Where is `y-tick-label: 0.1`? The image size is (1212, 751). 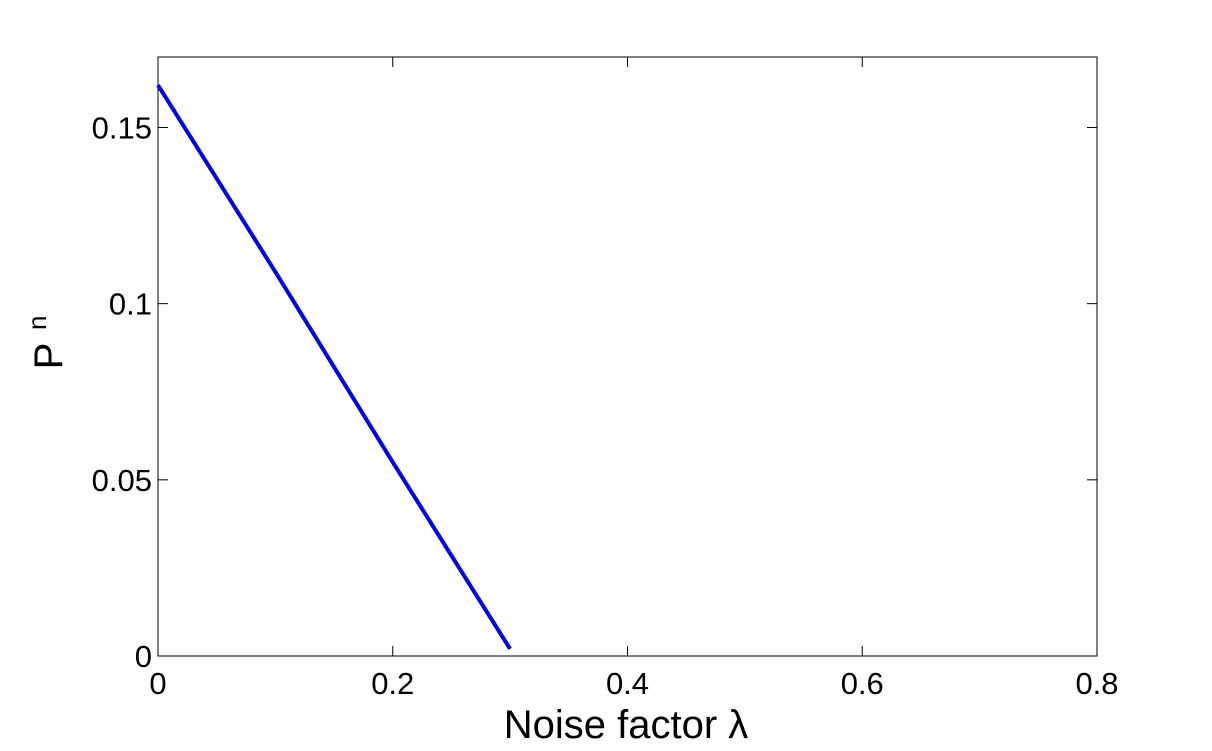 y-tick-label: 0.1 is located at coordinates (130, 304).